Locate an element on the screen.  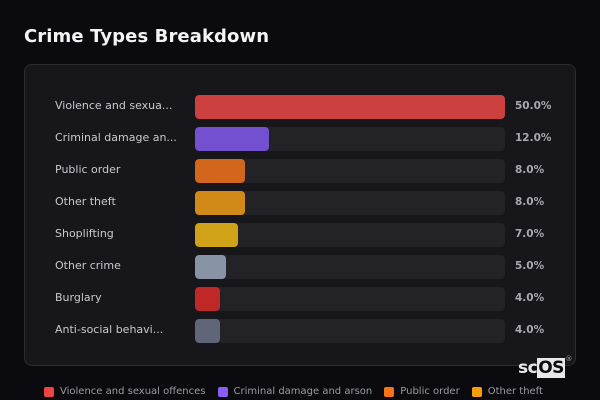
legend-item: Criminal damage and arson is located at coordinates (295, 391).